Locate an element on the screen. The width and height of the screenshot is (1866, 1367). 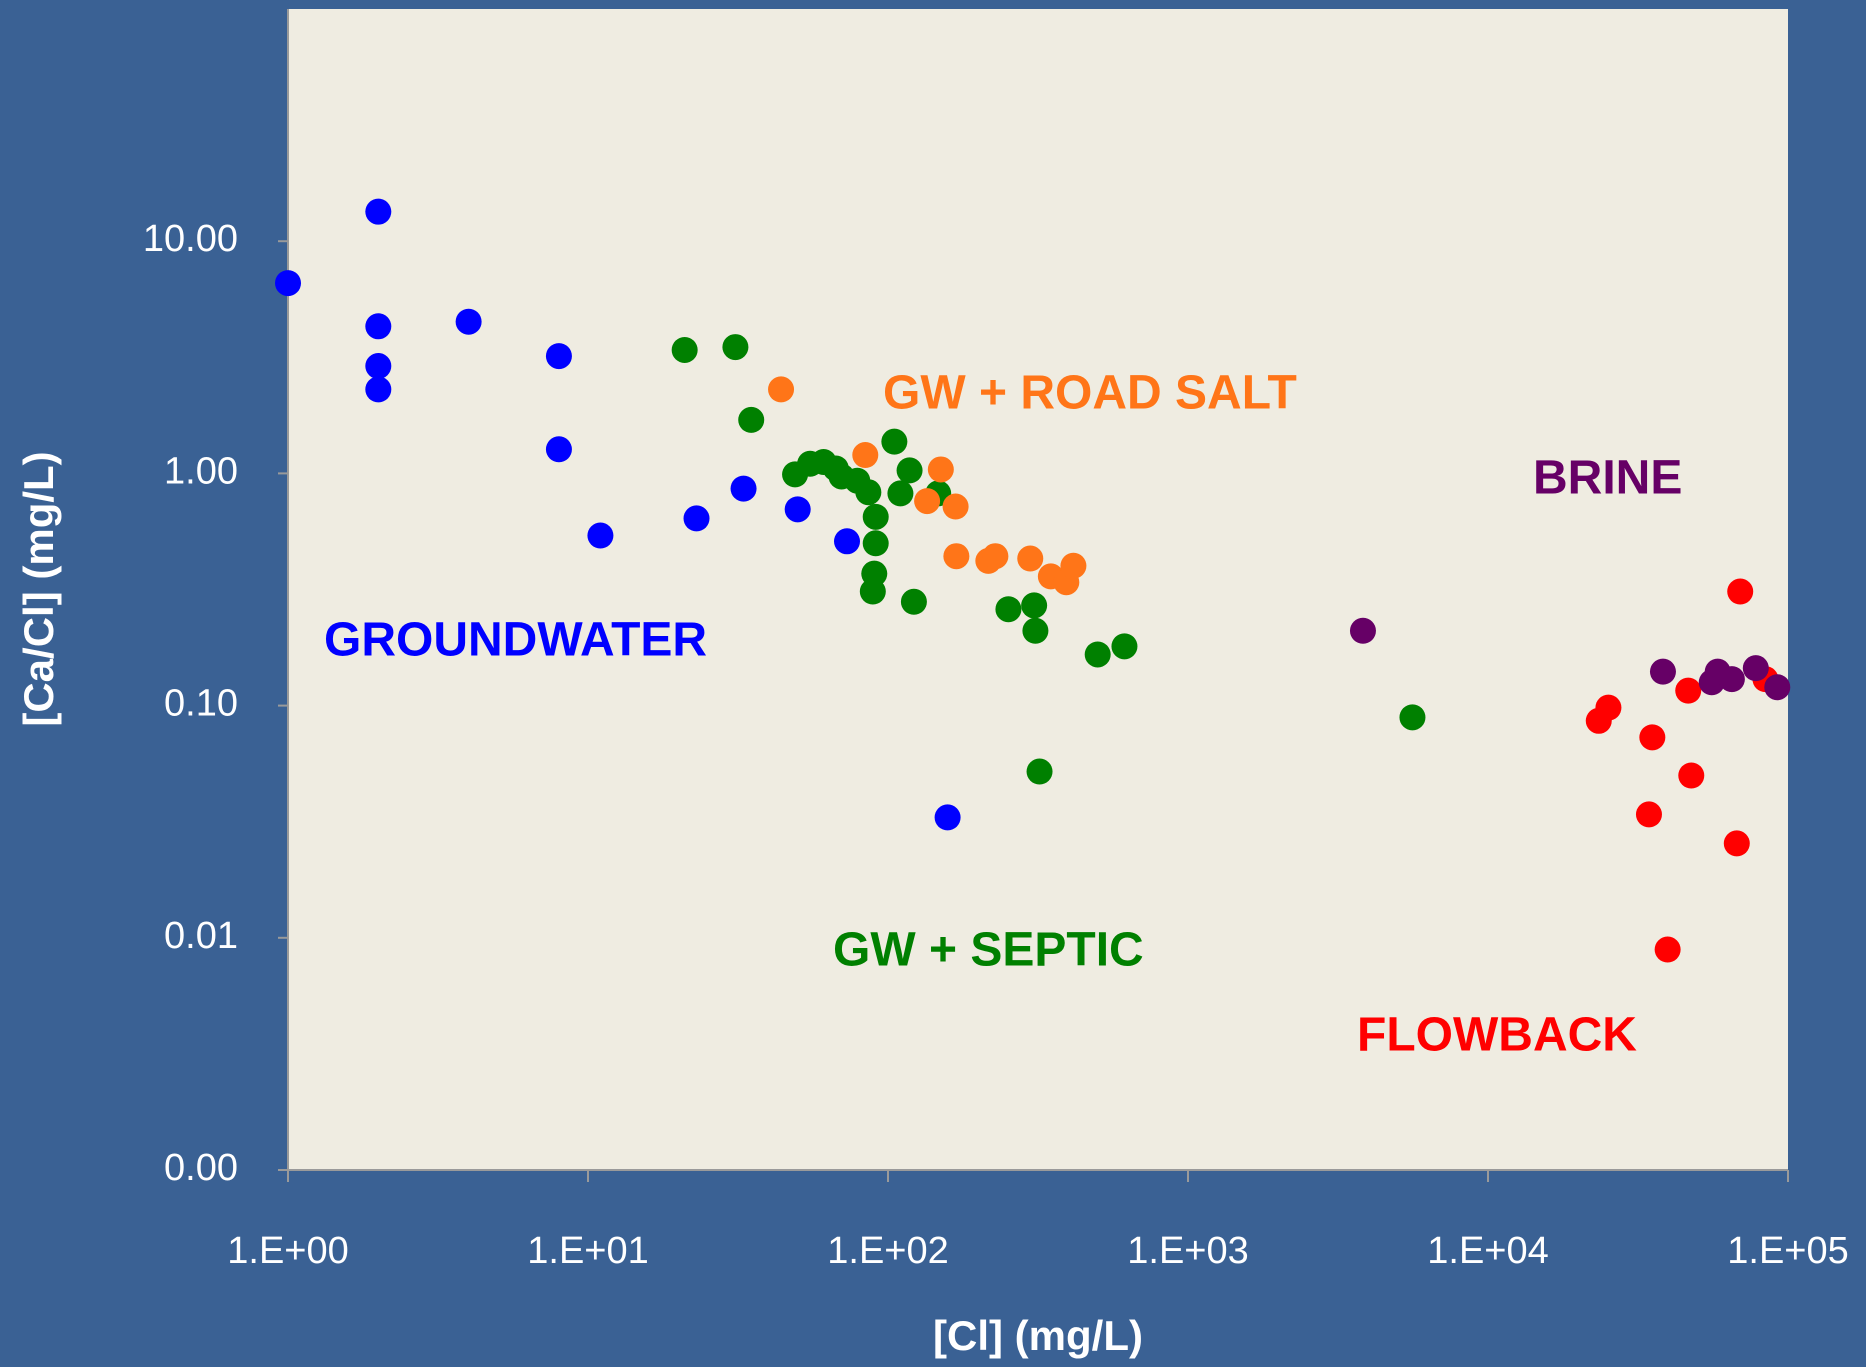
x-tick-label: 1.E+05 is located at coordinates (1788, 1251).